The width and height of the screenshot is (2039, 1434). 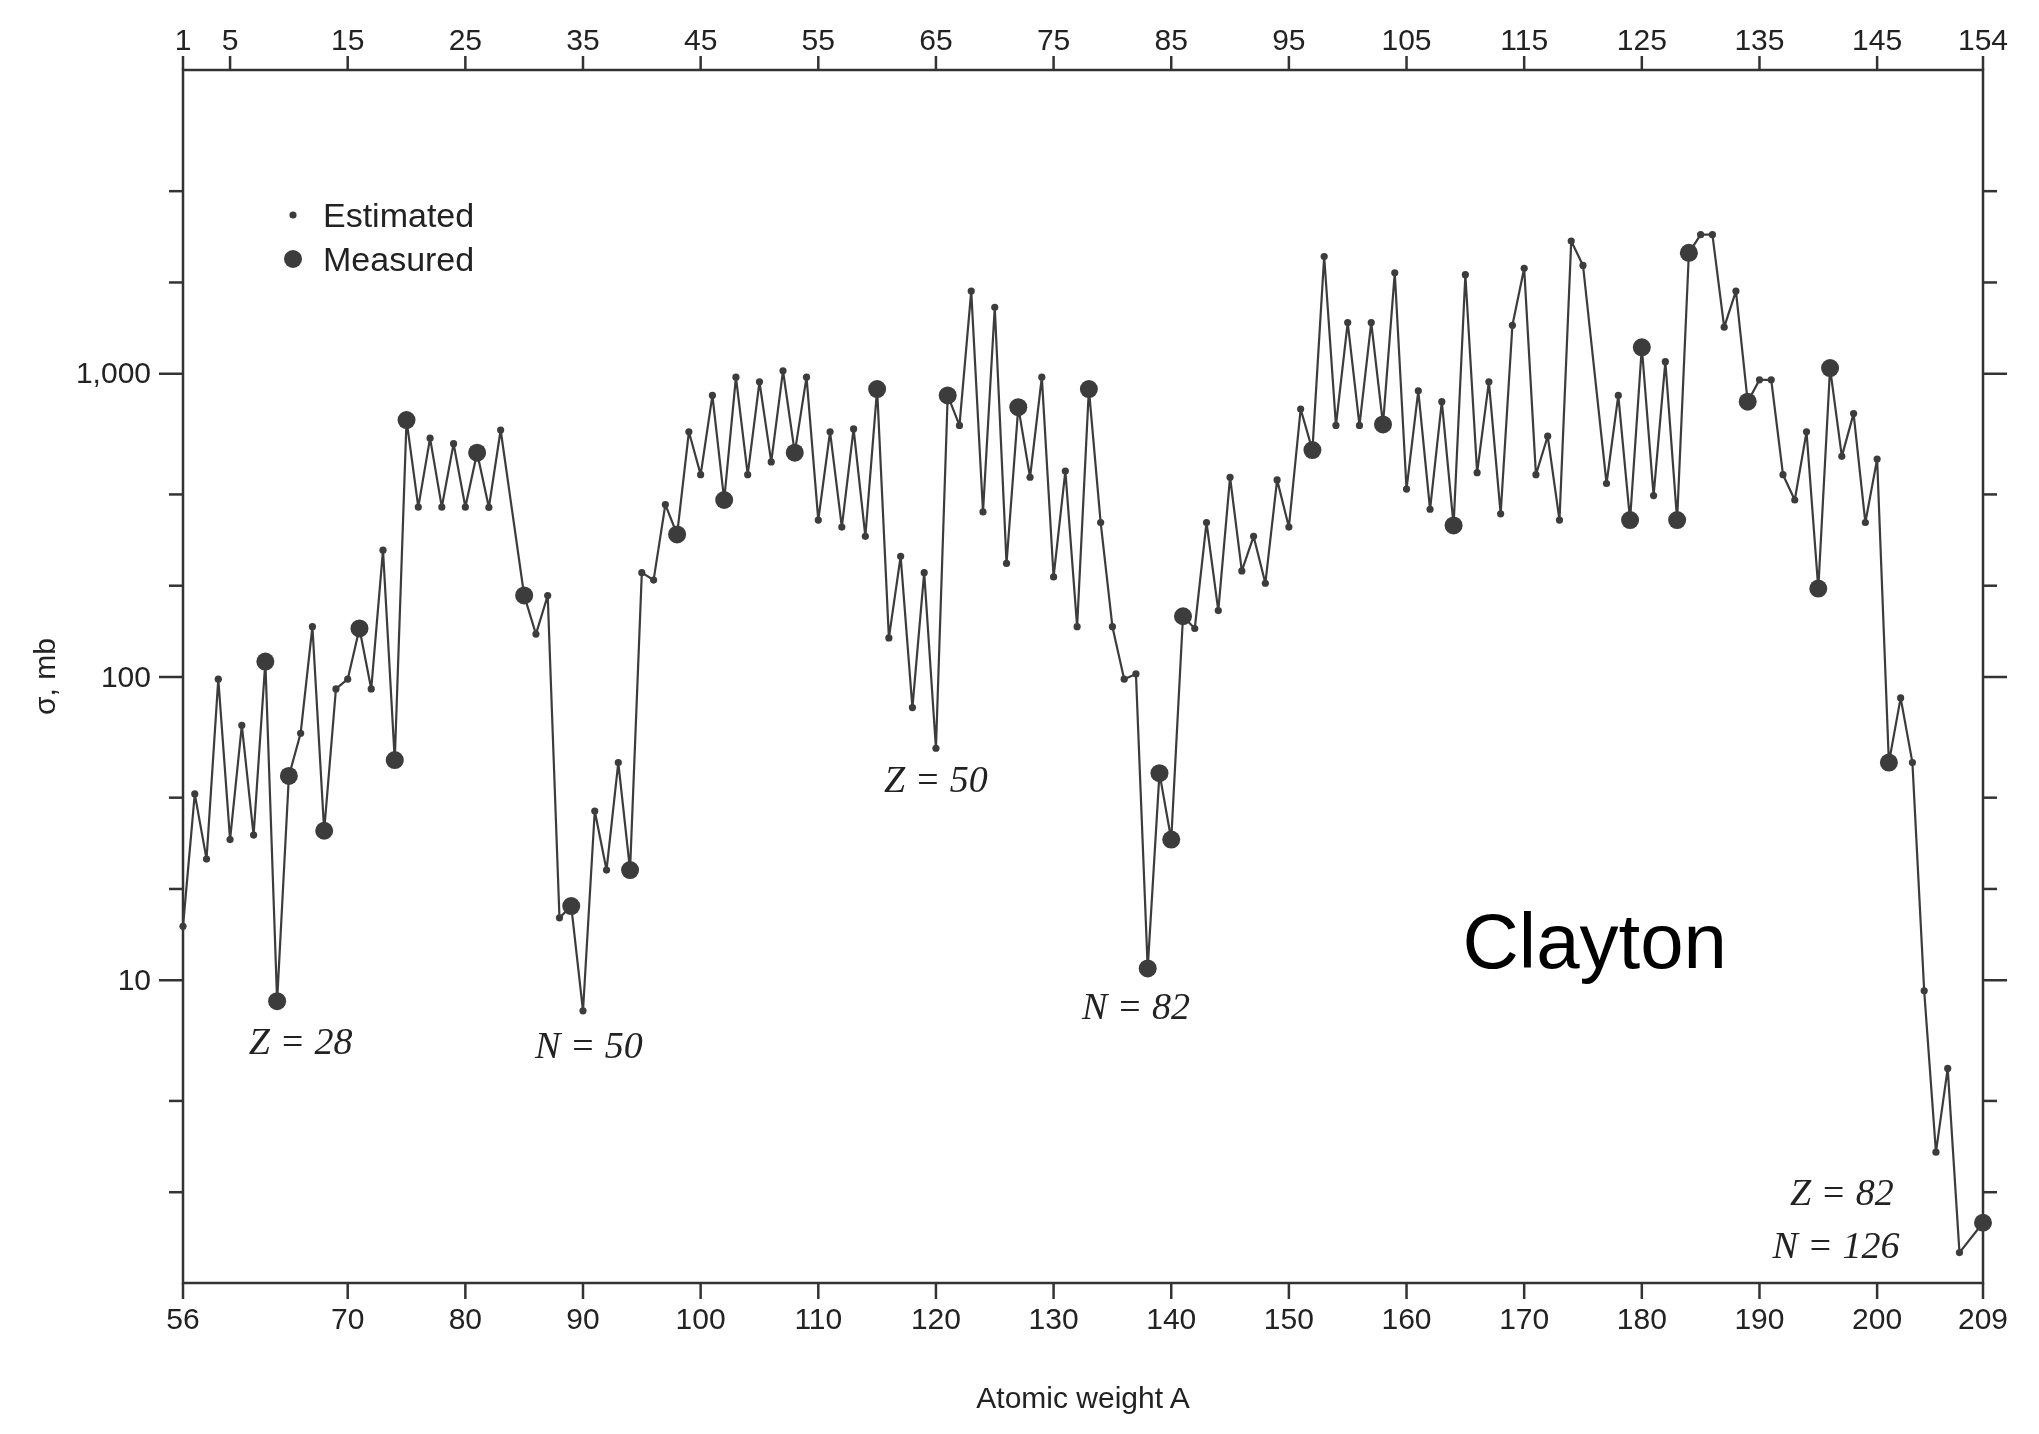 I want to click on annotation: Z = 28, so click(x=300, y=1040).